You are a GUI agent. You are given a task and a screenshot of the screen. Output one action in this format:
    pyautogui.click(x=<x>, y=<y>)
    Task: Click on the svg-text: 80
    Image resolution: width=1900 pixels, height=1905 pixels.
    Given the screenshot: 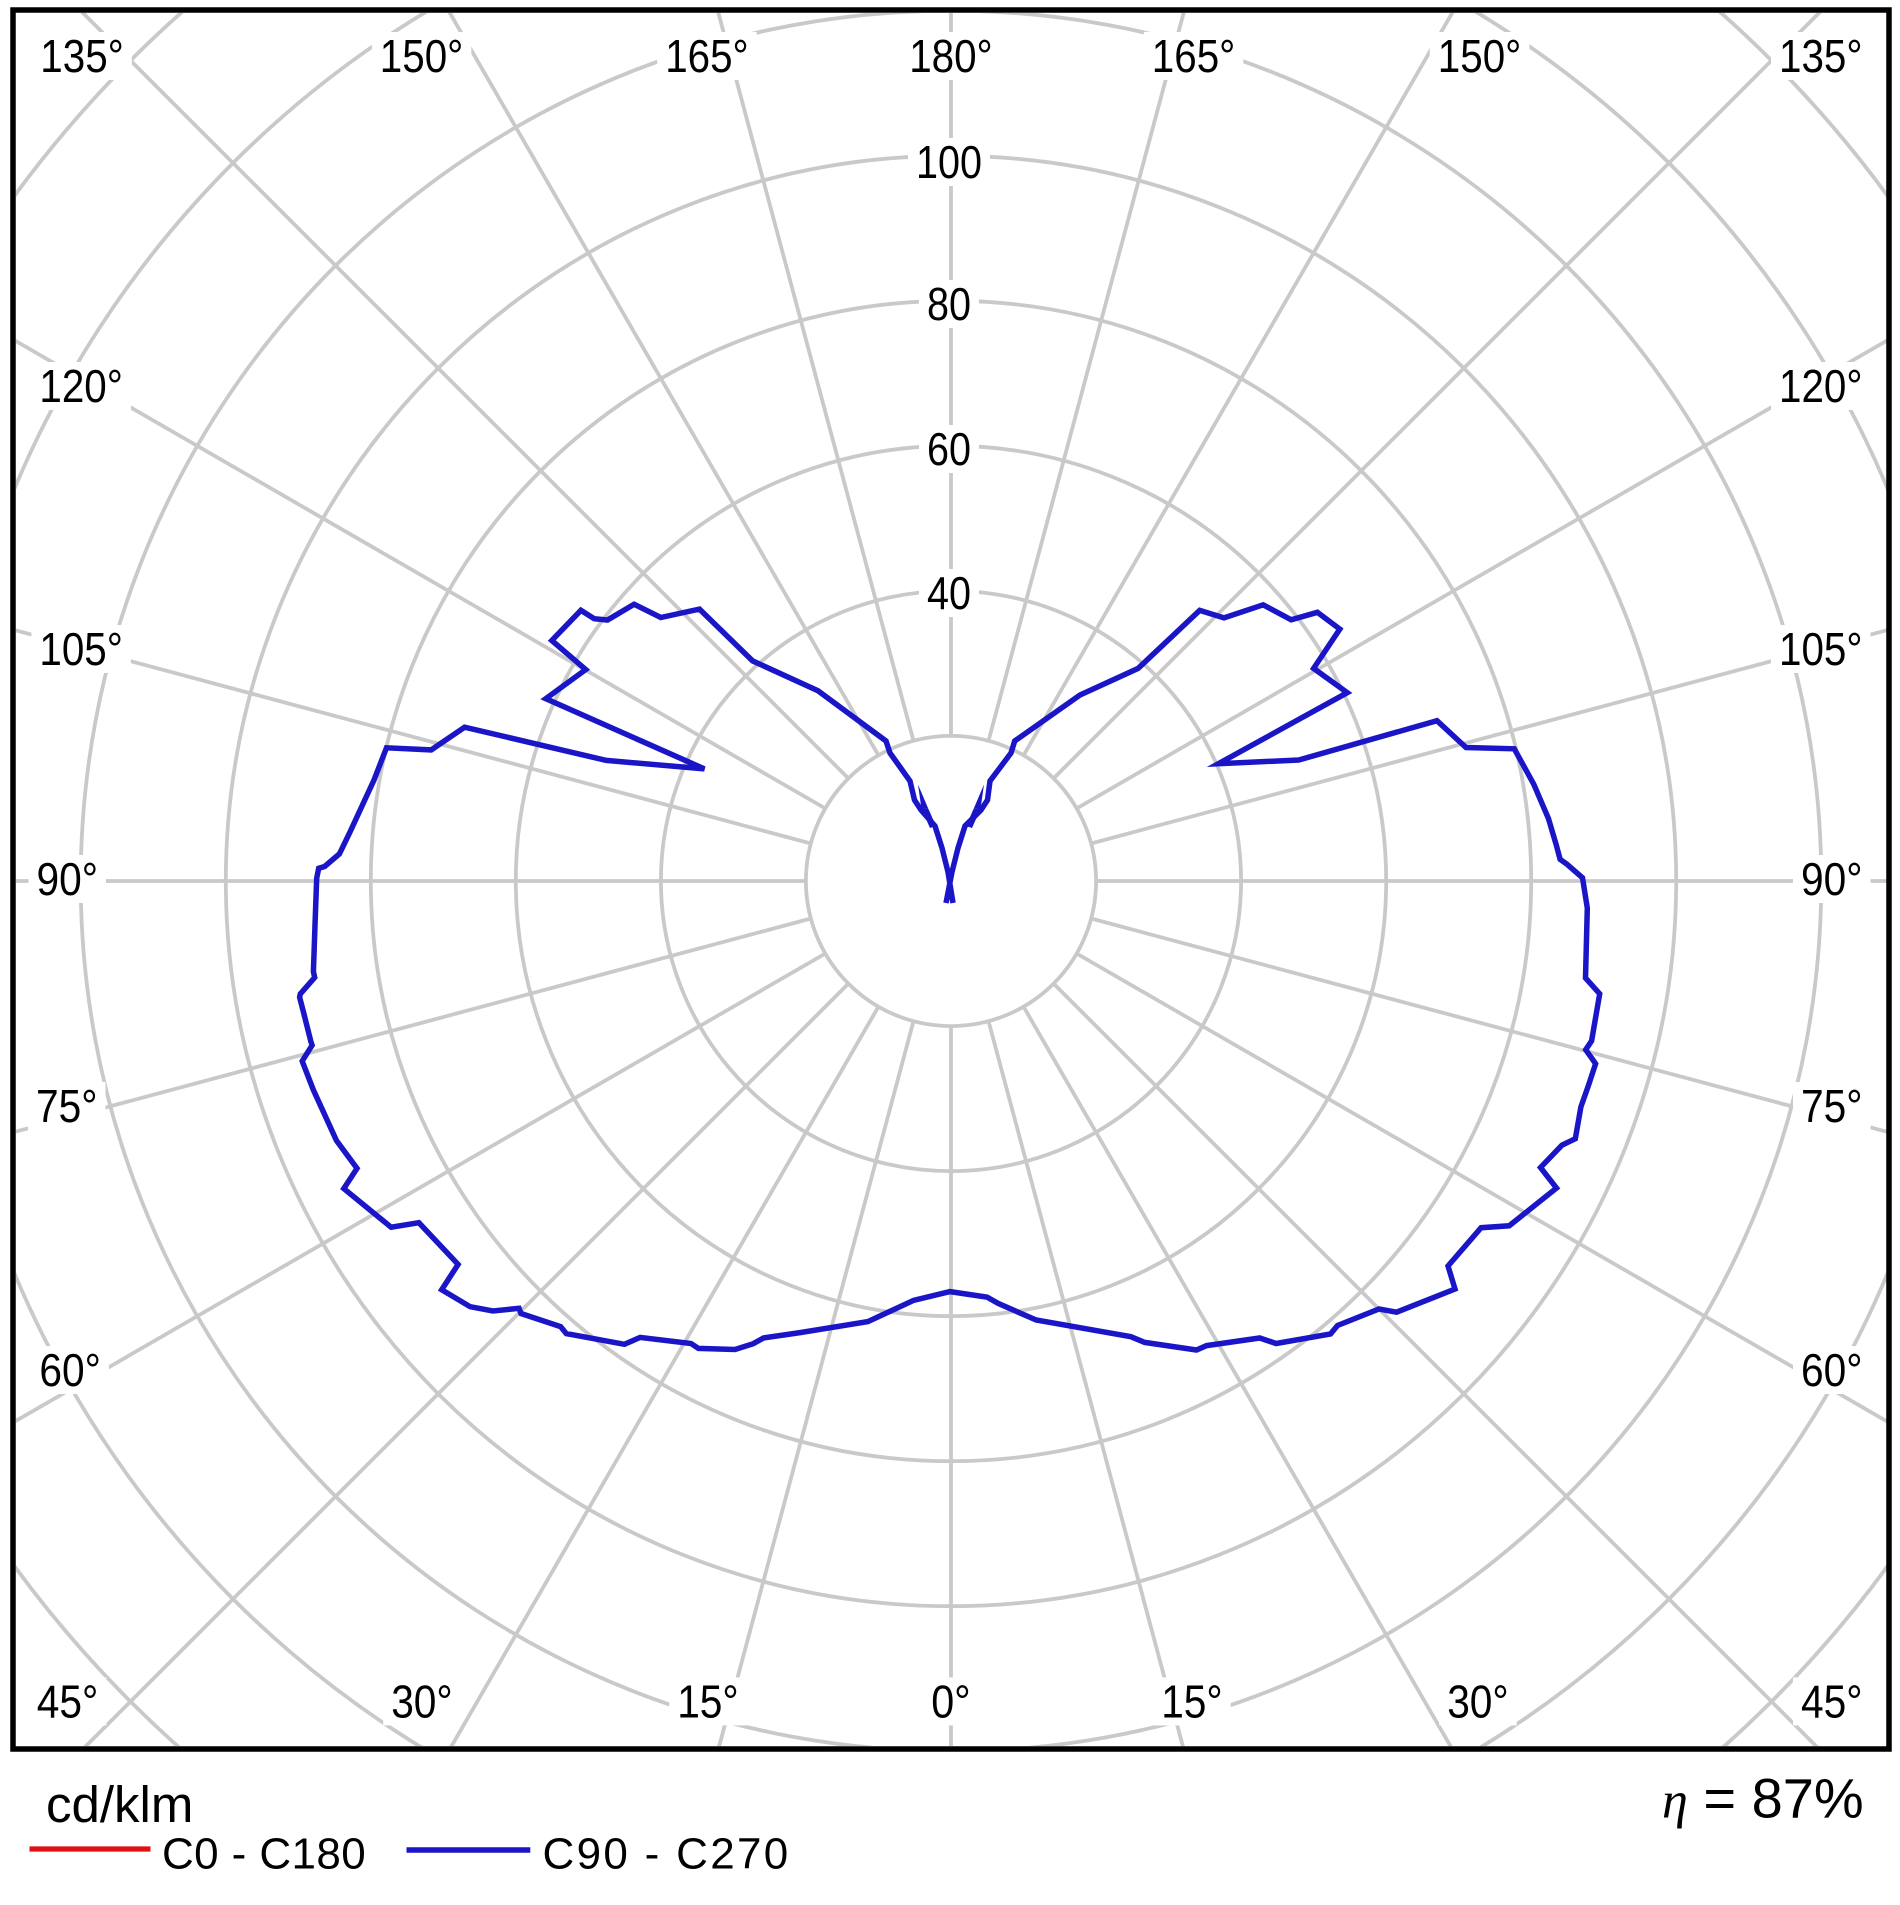 What is the action you would take?
    pyautogui.click(x=949, y=304)
    